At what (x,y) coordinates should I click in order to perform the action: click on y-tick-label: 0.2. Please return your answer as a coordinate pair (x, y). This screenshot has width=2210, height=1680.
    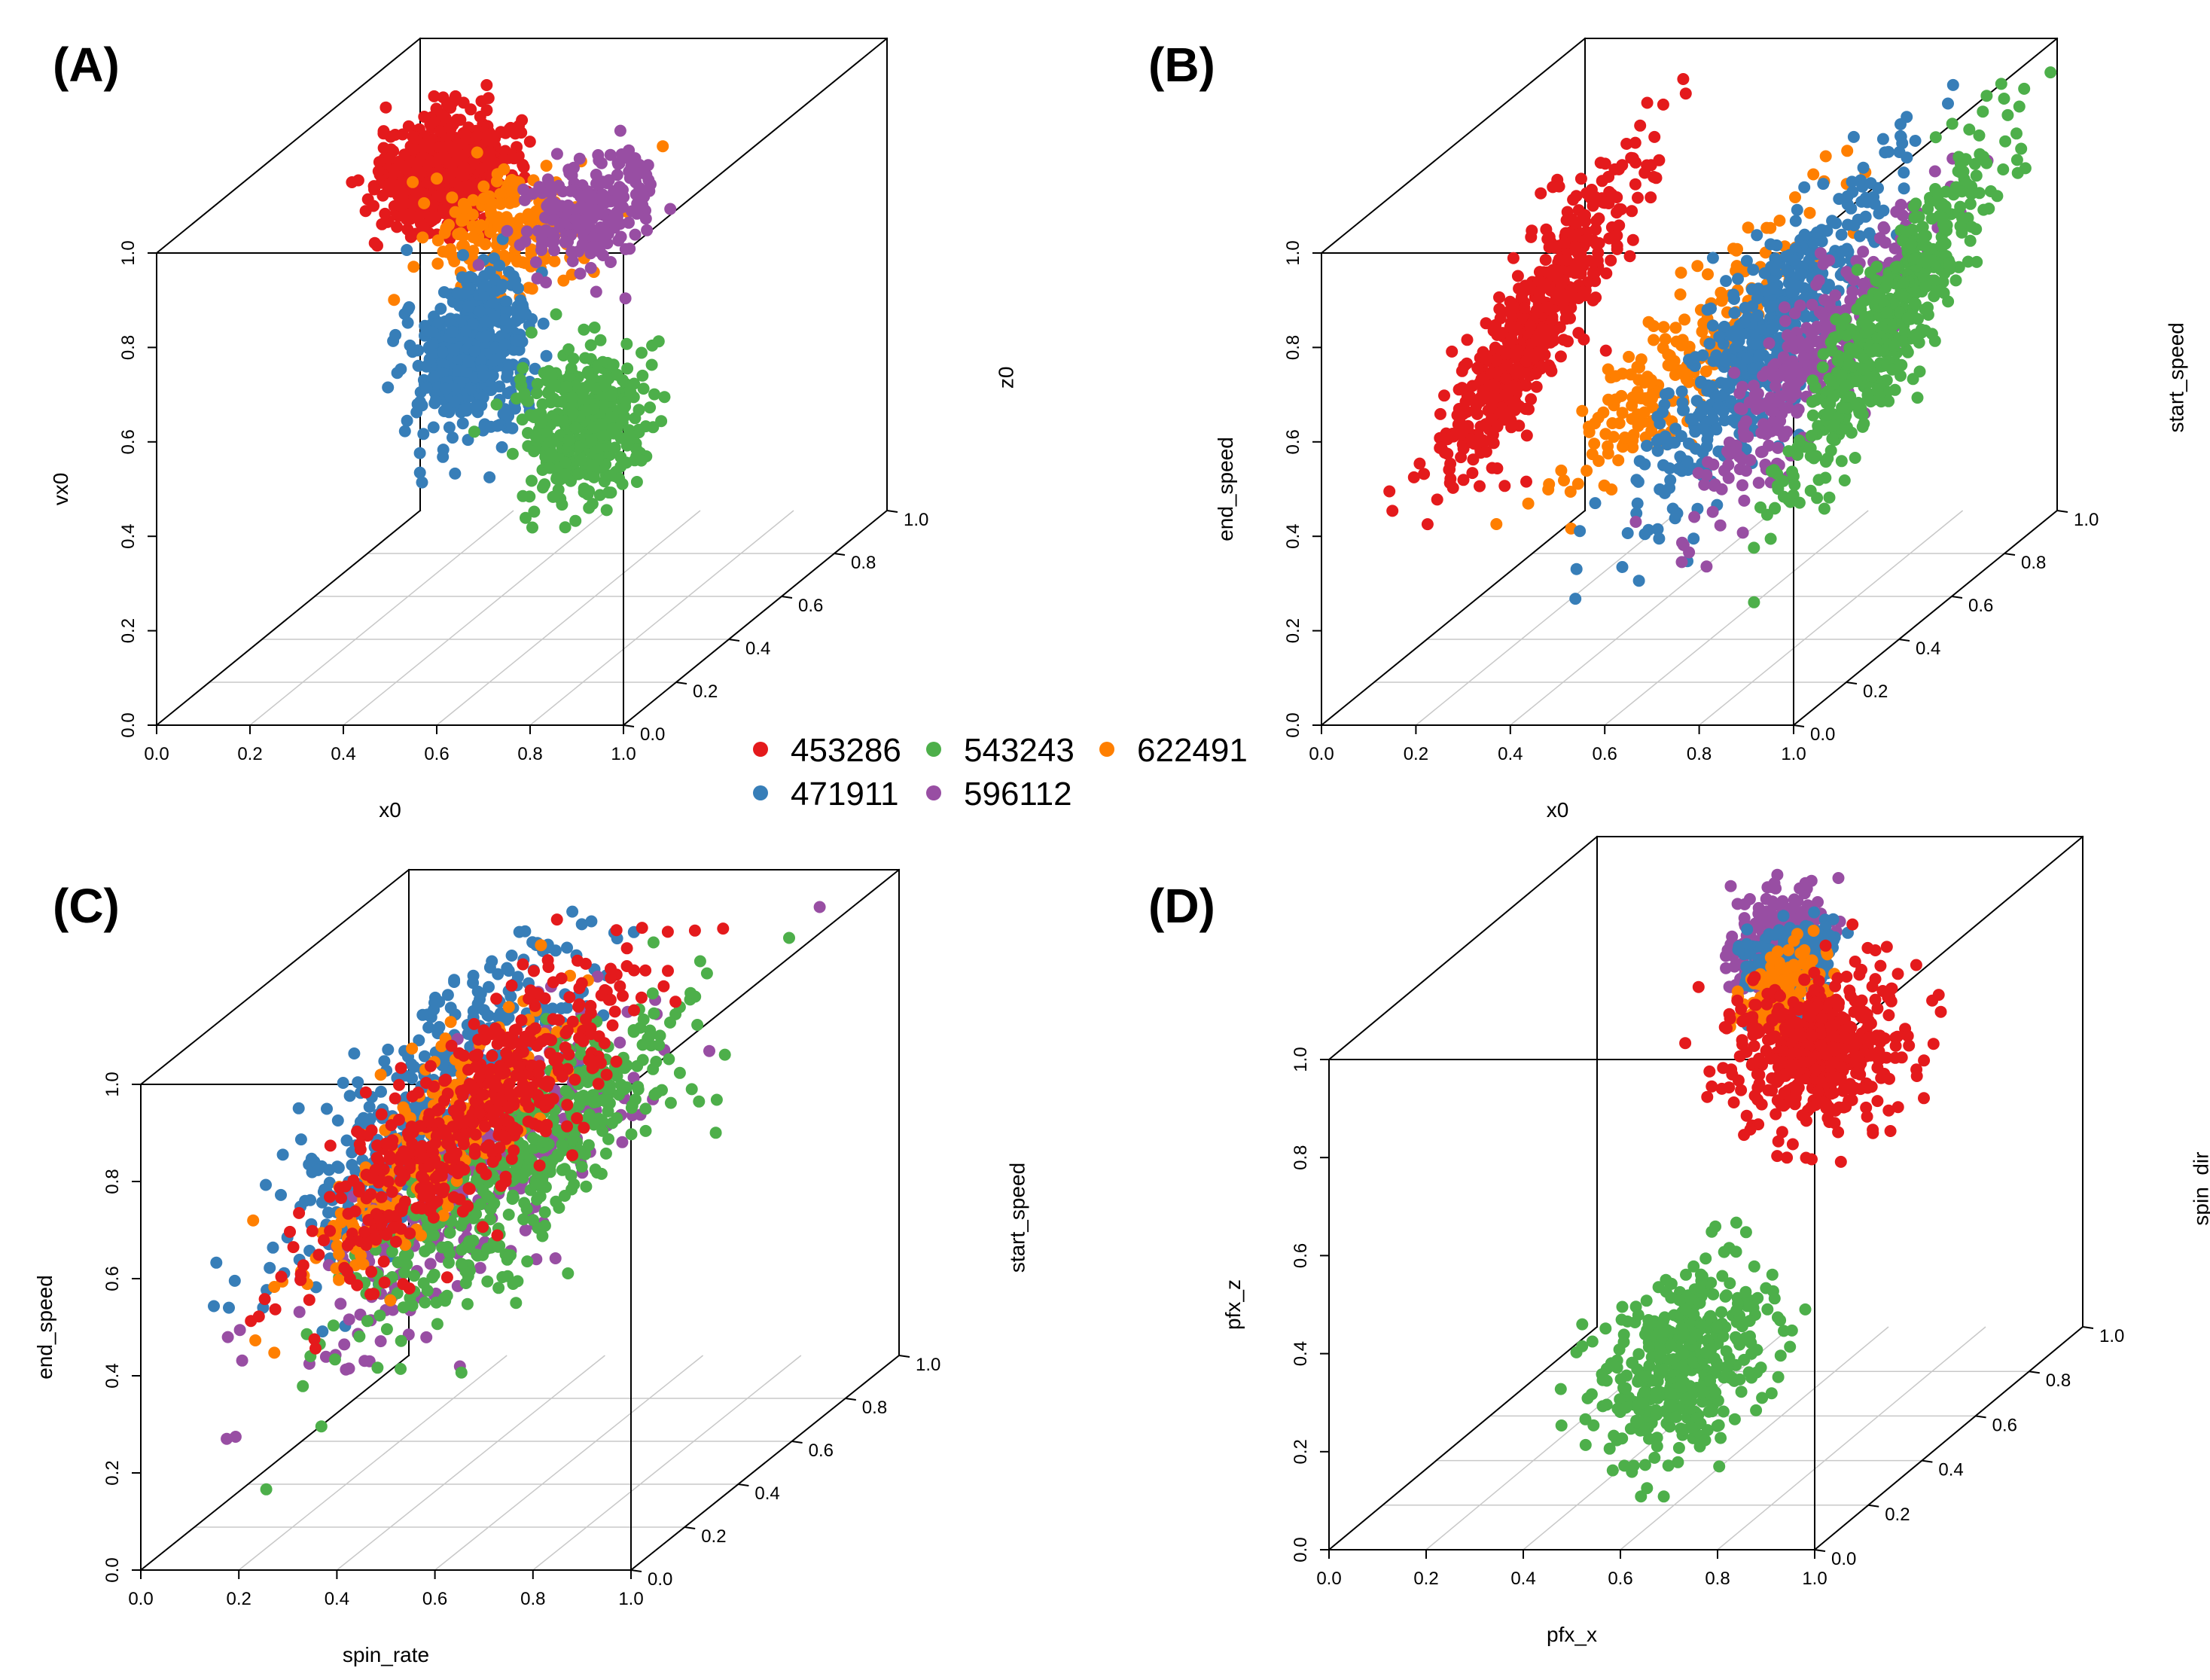
    Looking at the image, I should click on (128, 630).